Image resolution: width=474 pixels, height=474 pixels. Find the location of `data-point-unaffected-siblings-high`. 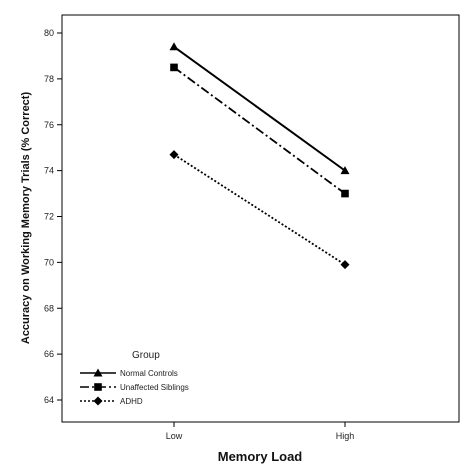

data-point-unaffected-siblings-high is located at coordinates (345, 193).